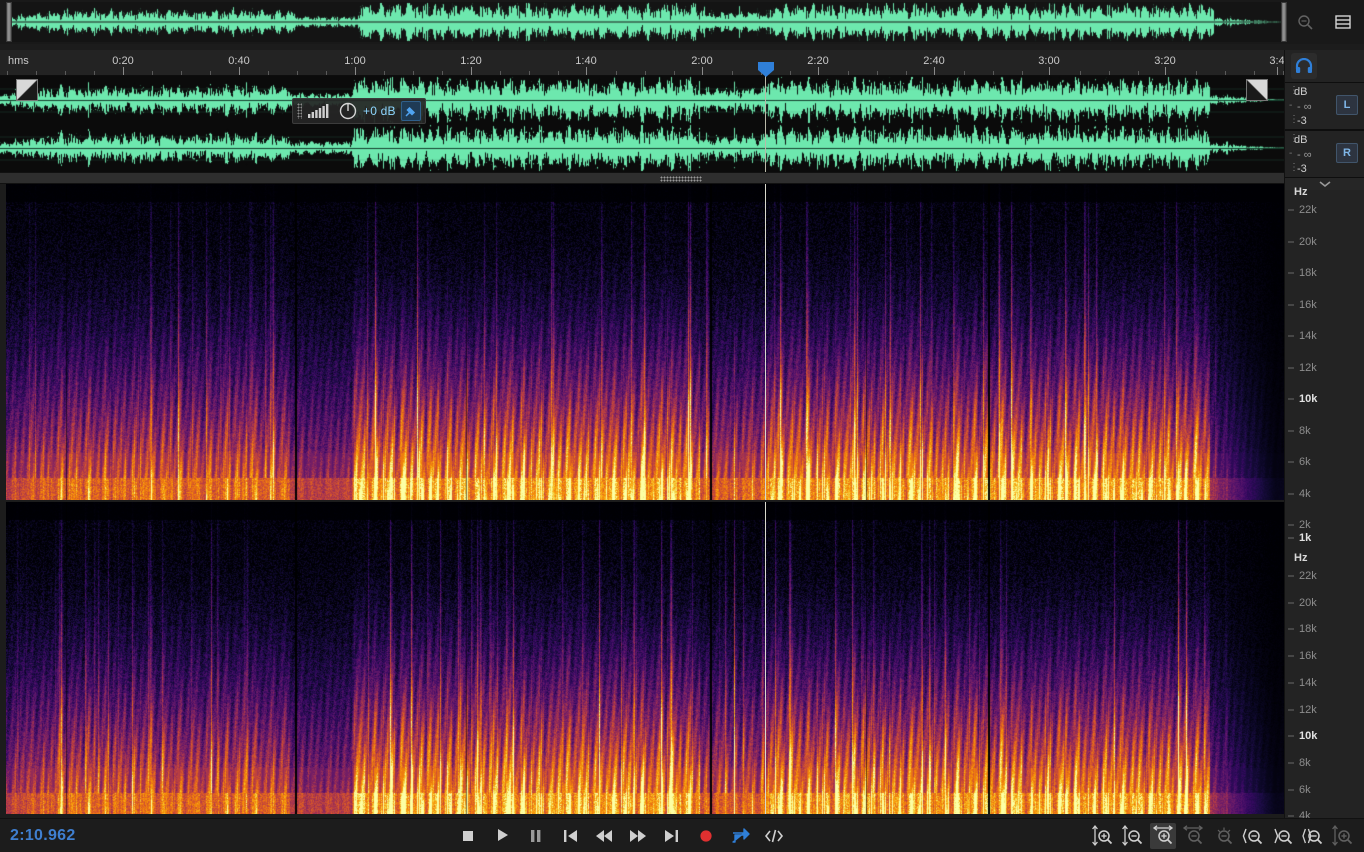 This screenshot has height=852, width=1364. I want to click on zoom-out-full-button, so click(1223, 836).